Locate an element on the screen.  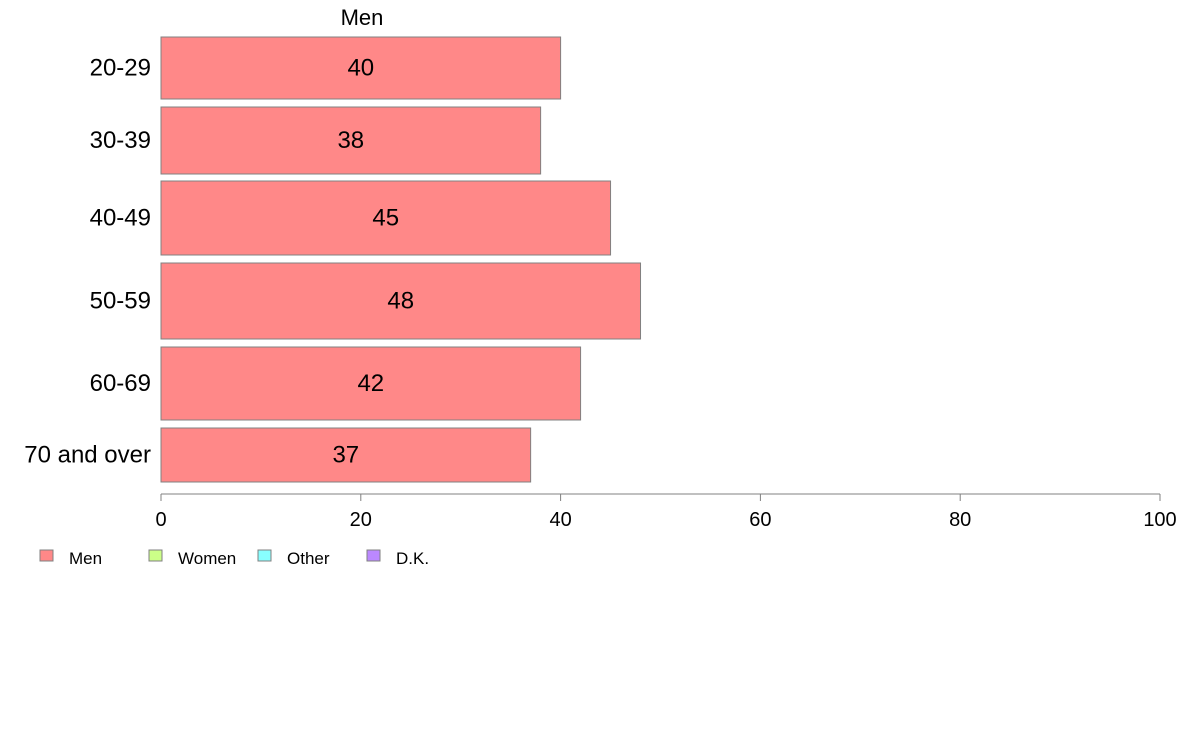
bar-value-label: 38 is located at coordinates (350, 140).